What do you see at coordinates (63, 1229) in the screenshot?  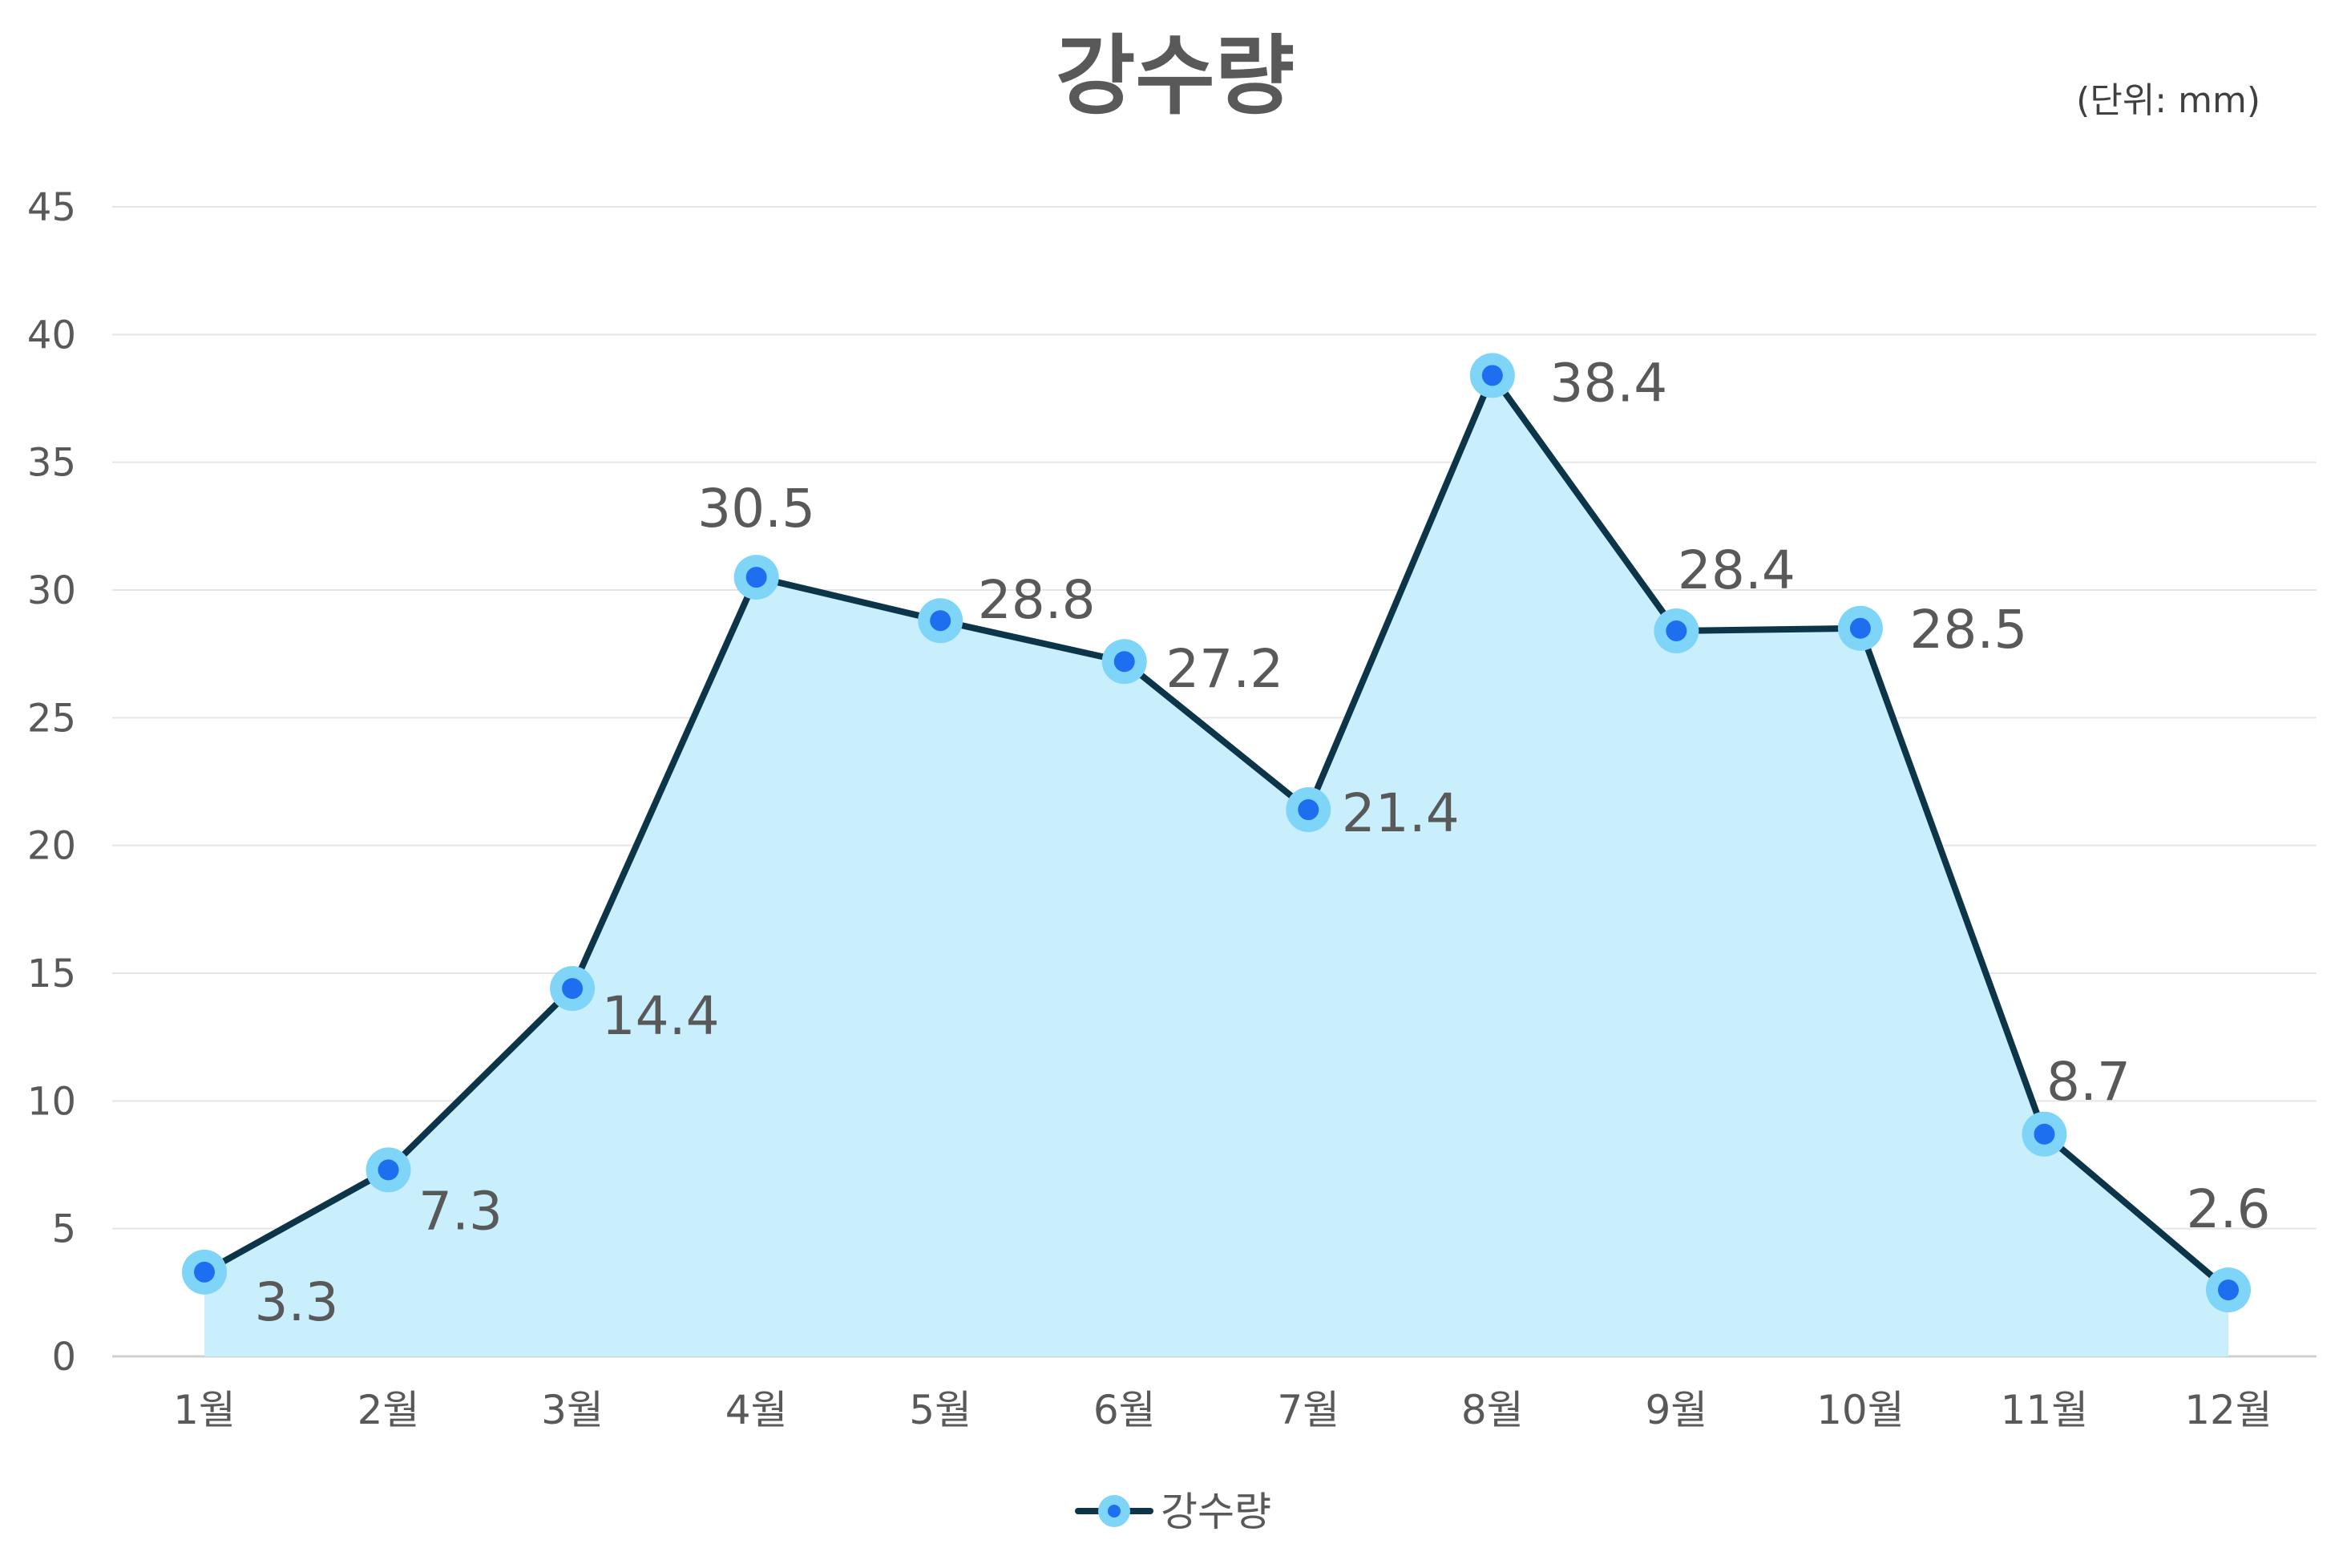 I see `y-tick-label: 5` at bounding box center [63, 1229].